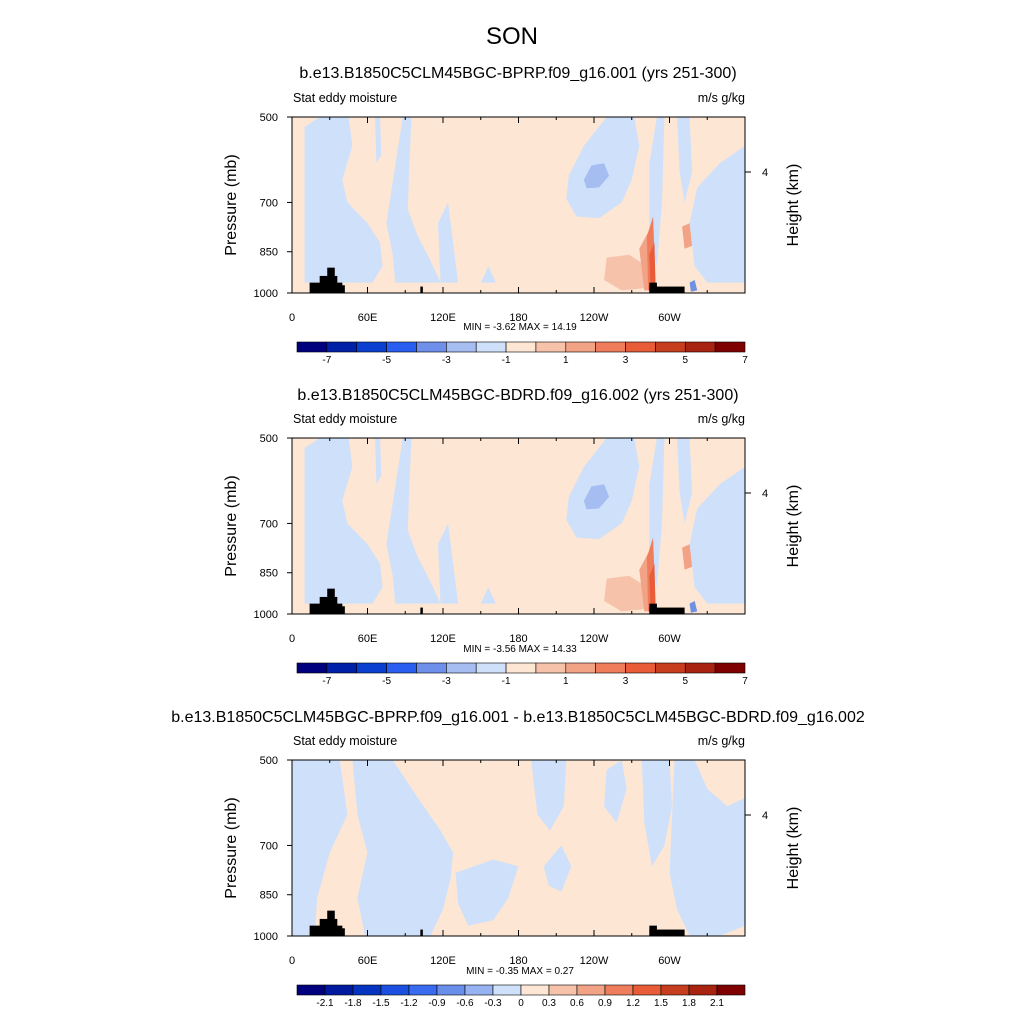  What do you see at coordinates (512, 36) in the screenshot?
I see `figure-title: SON` at bounding box center [512, 36].